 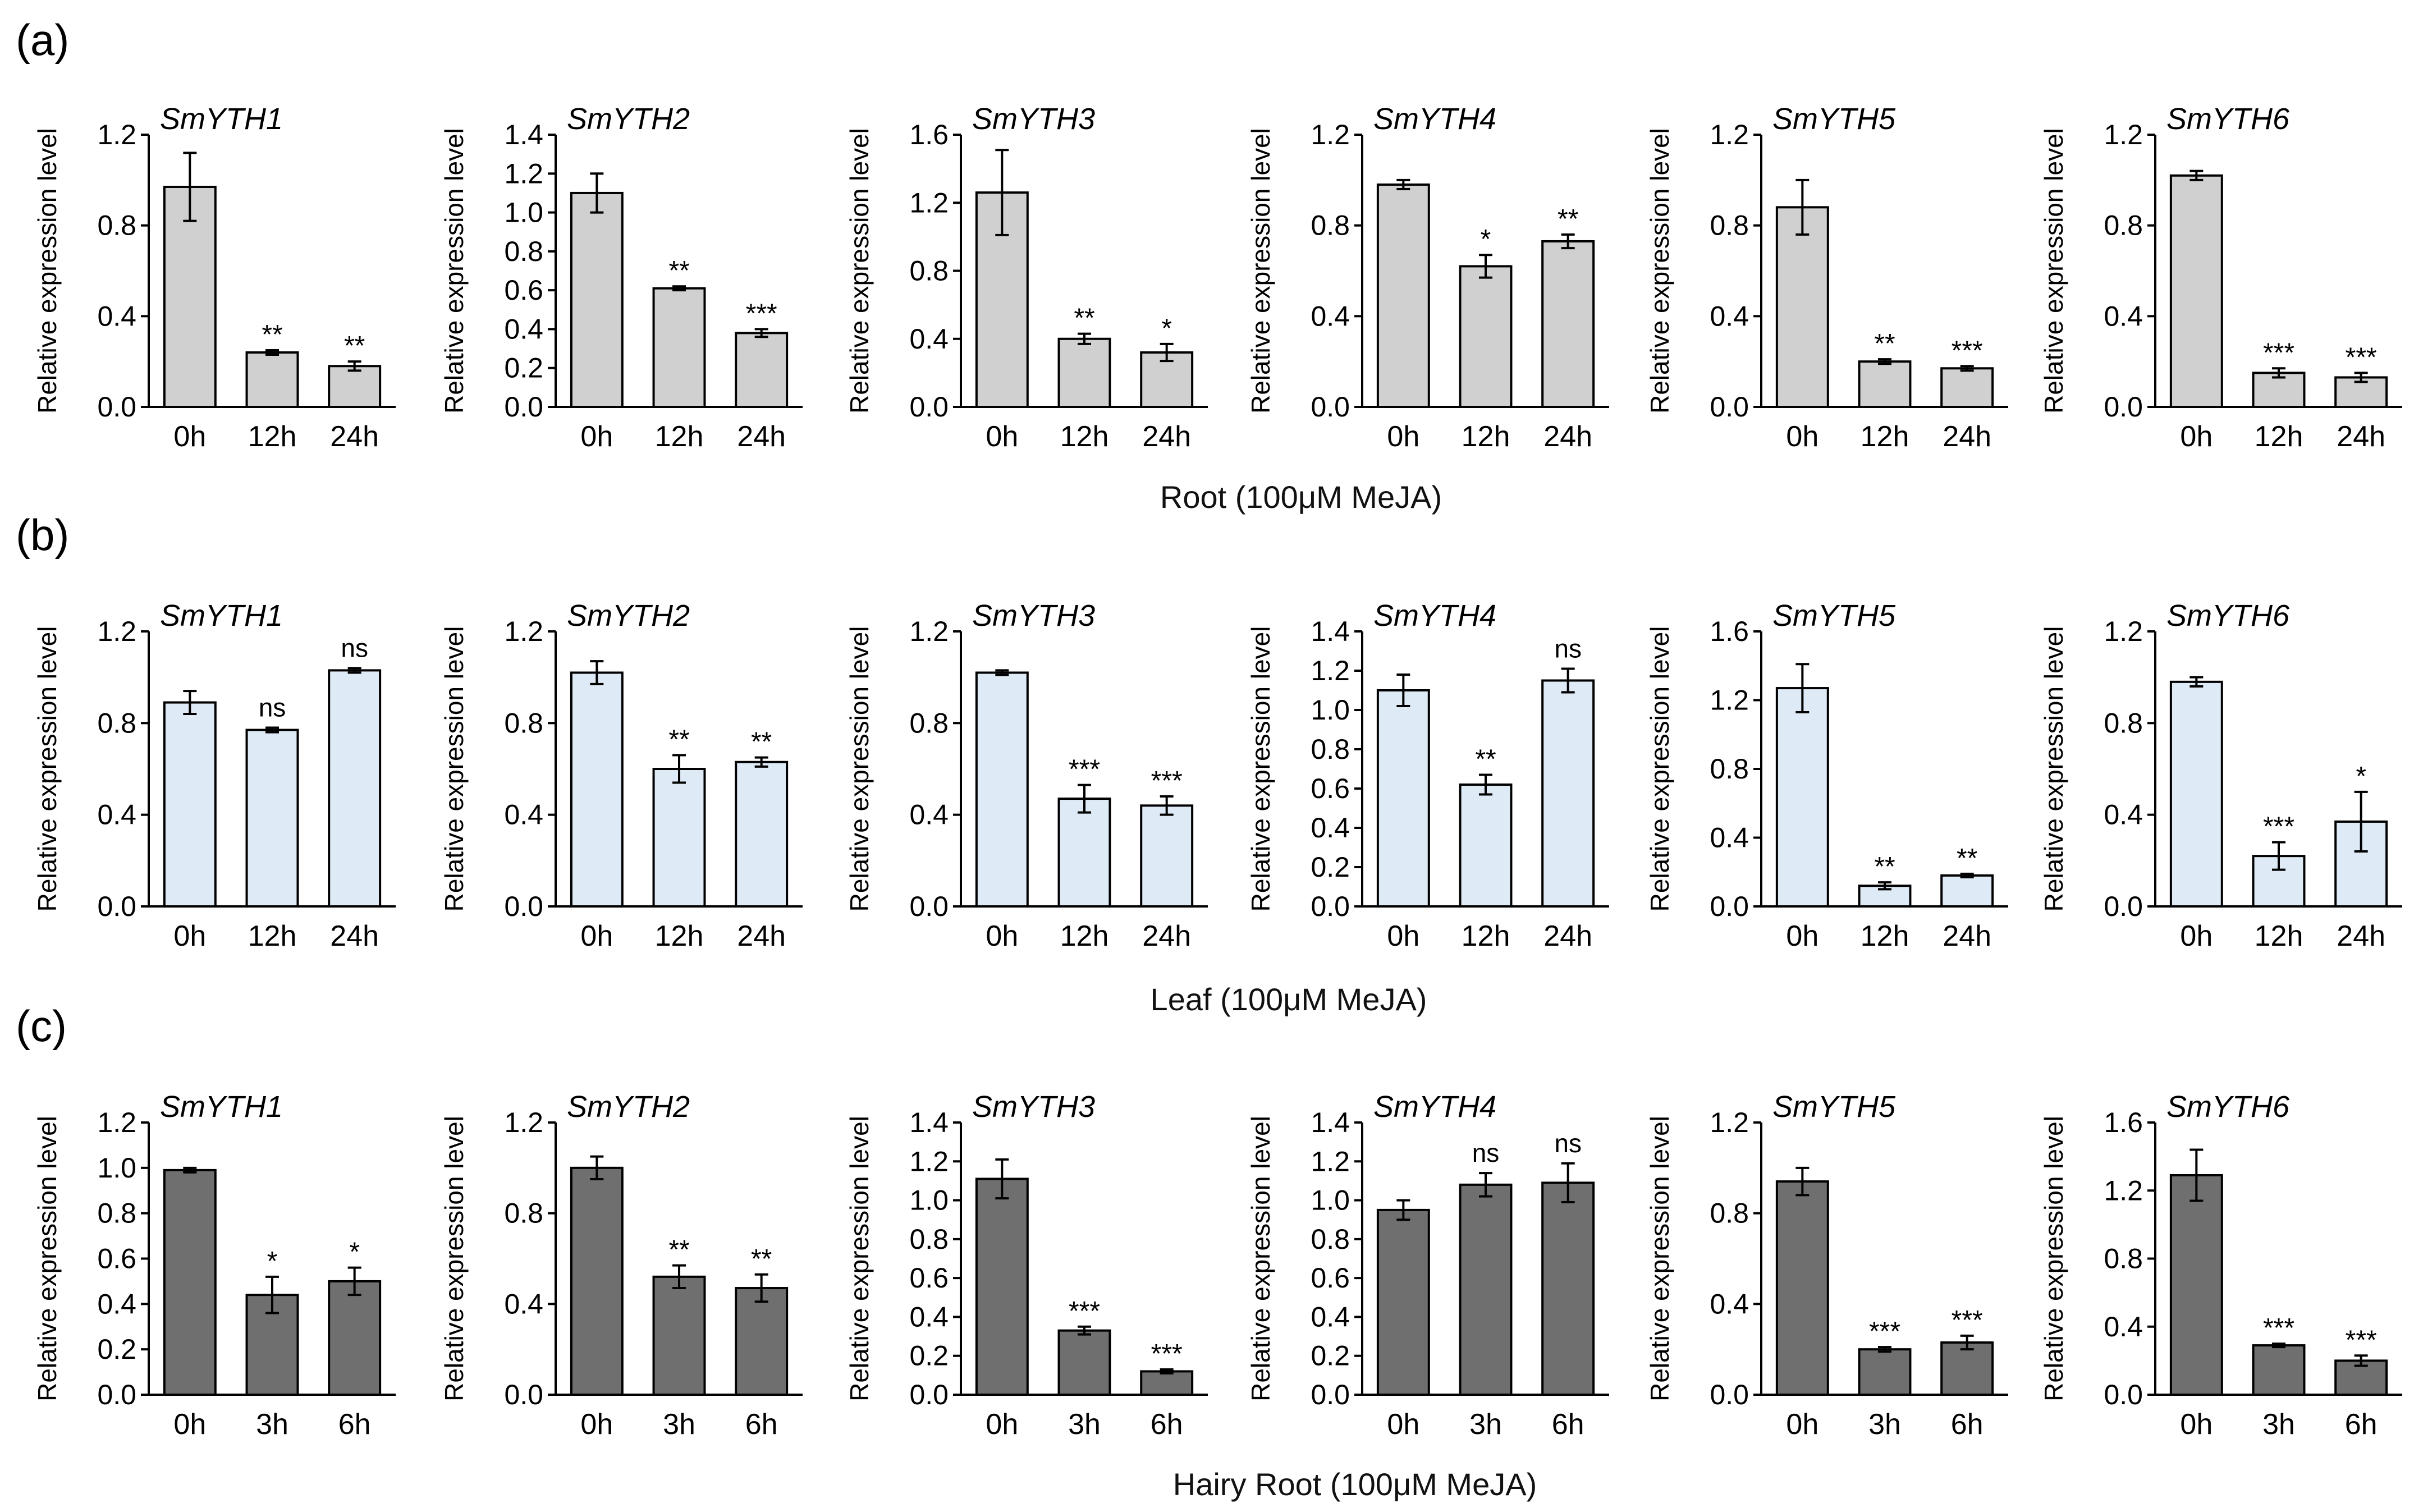 I want to click on y-tick-label: 0.2, so click(x=929, y=1356).